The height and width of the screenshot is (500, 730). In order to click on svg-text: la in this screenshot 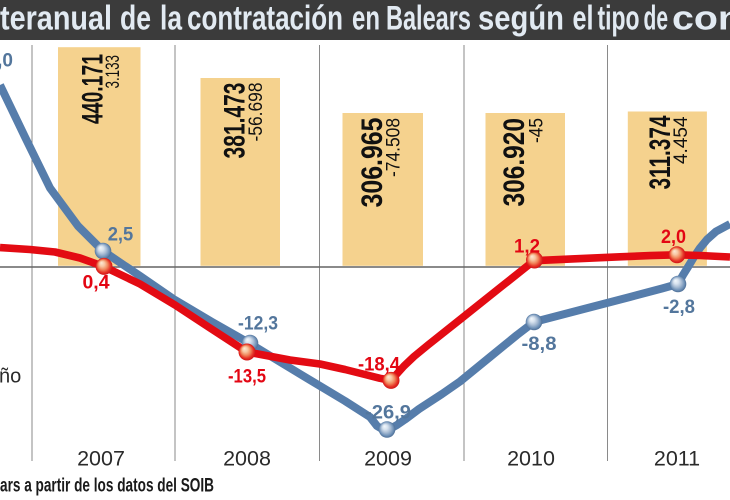, I will do `click(171, 18)`.